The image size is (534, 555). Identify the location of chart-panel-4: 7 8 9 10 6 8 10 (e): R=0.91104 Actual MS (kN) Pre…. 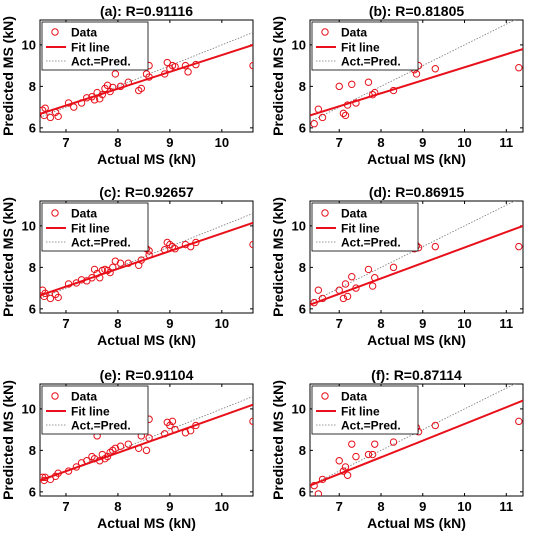
(127, 449).